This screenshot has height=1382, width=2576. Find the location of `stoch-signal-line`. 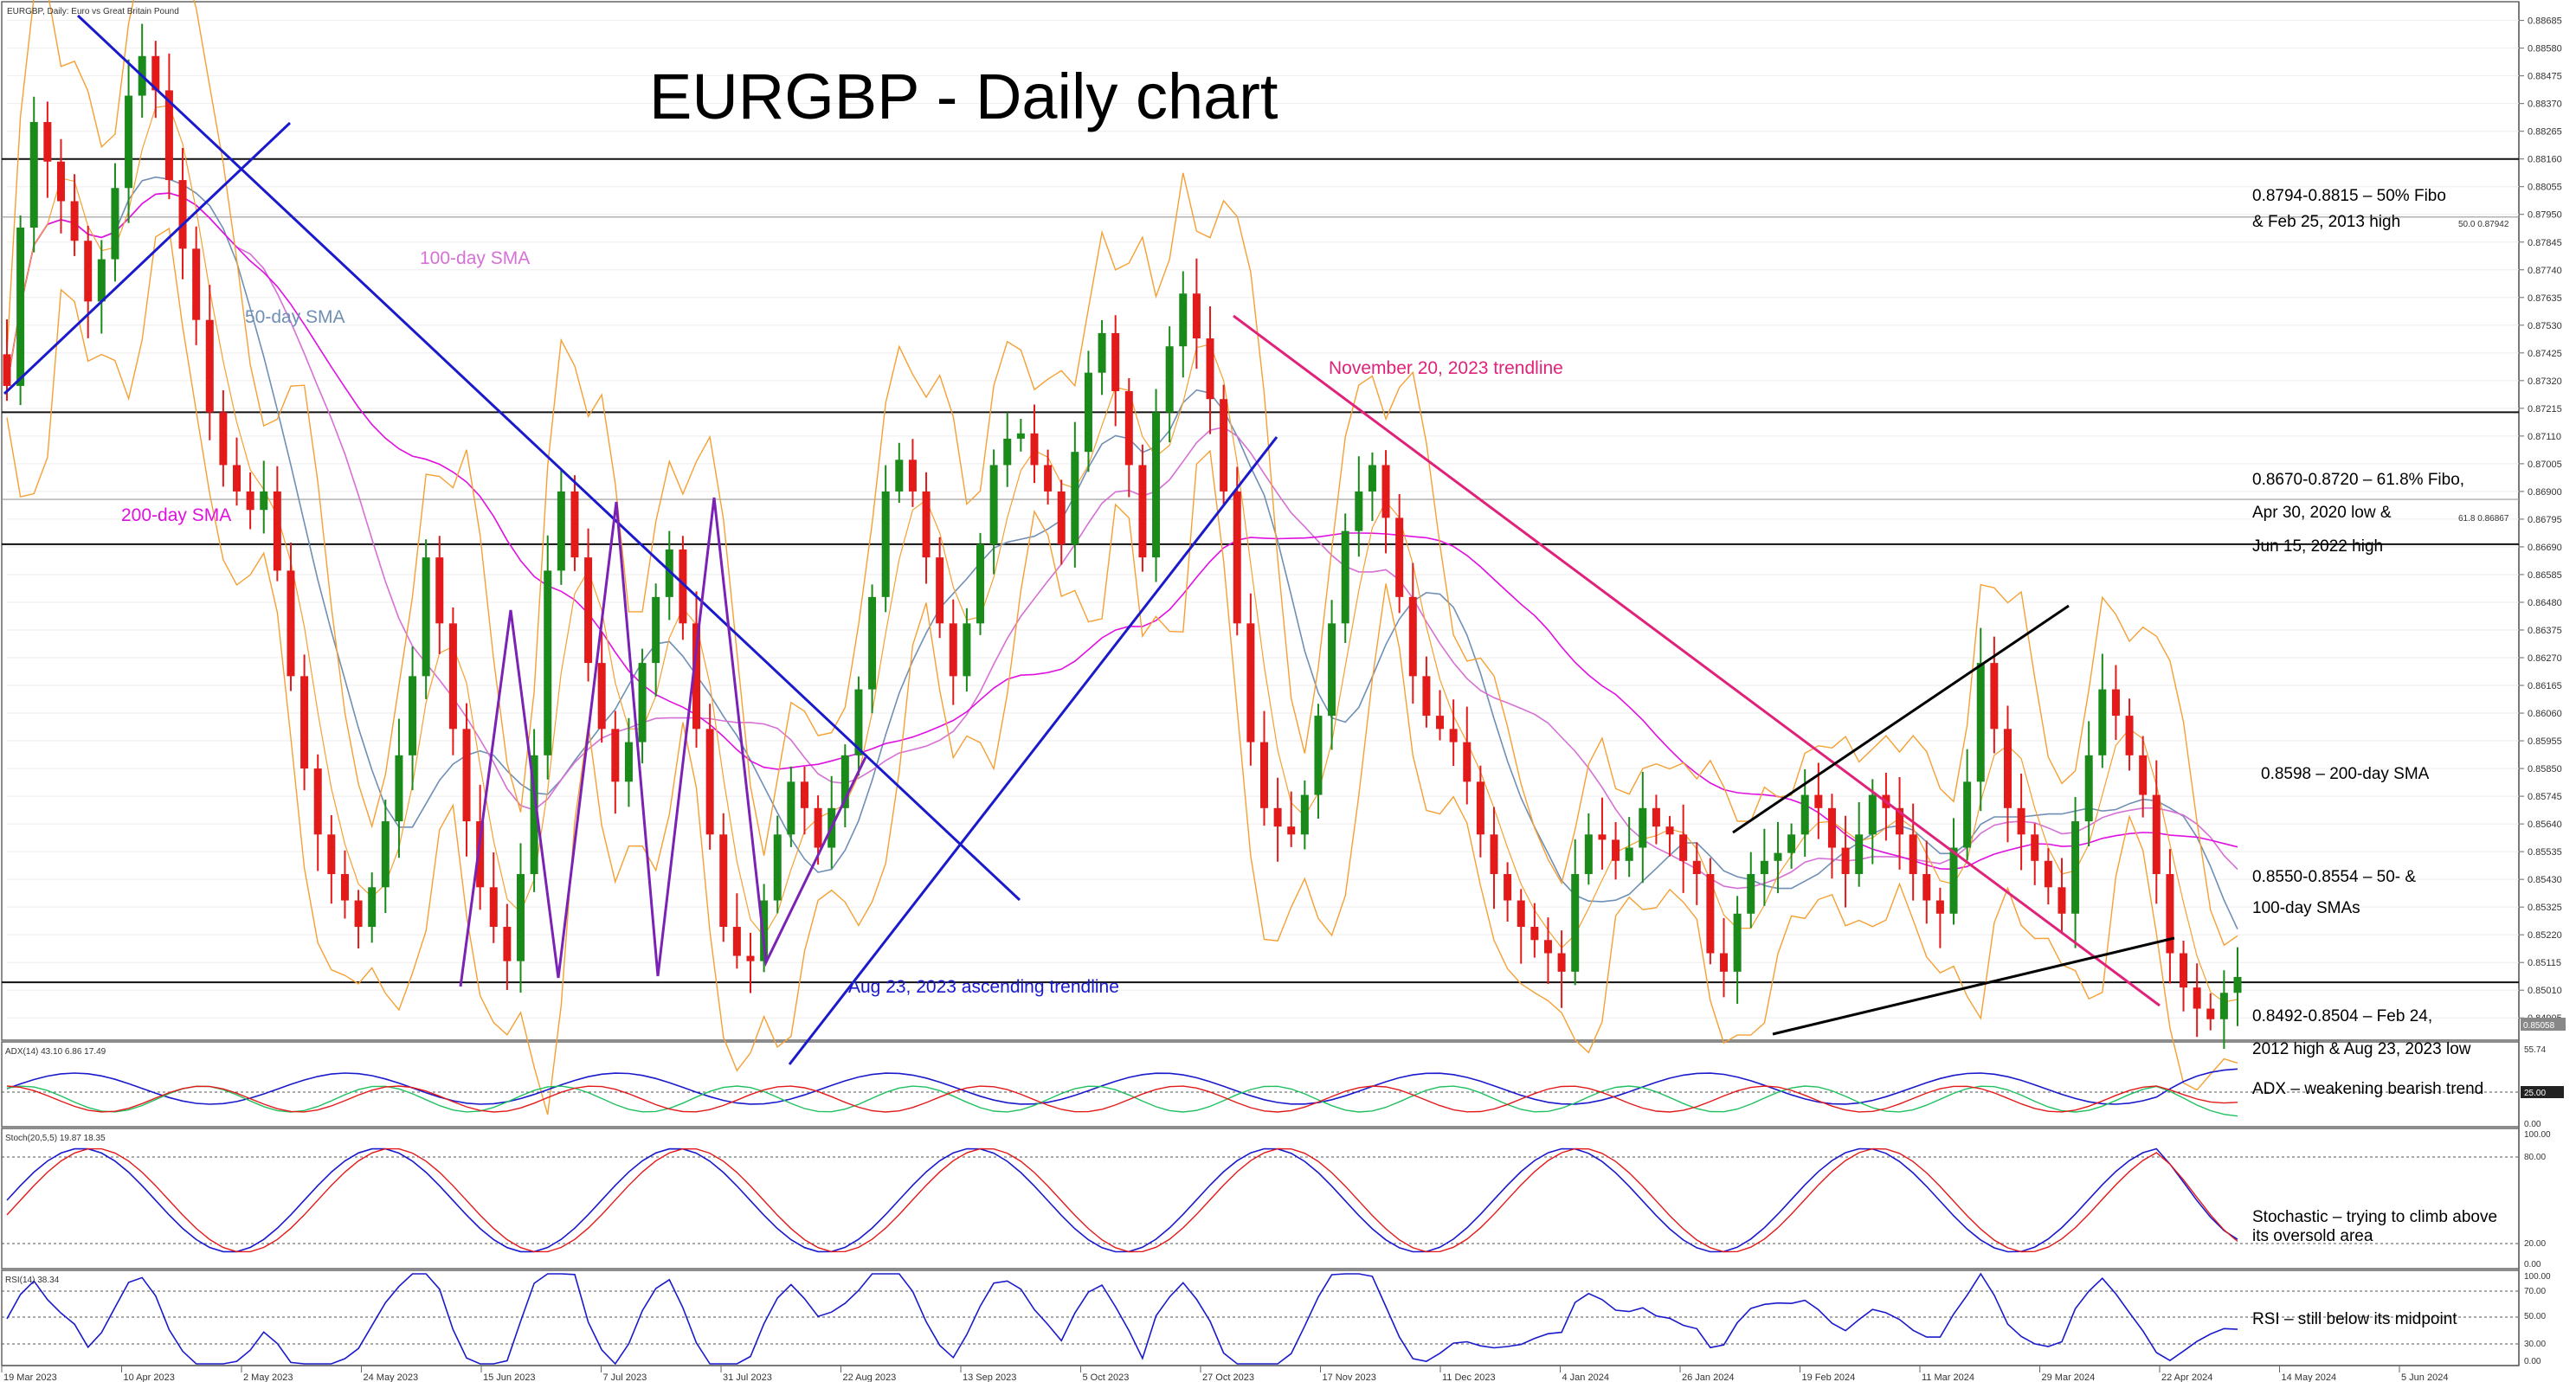

stoch-signal-line is located at coordinates (1122, 1200).